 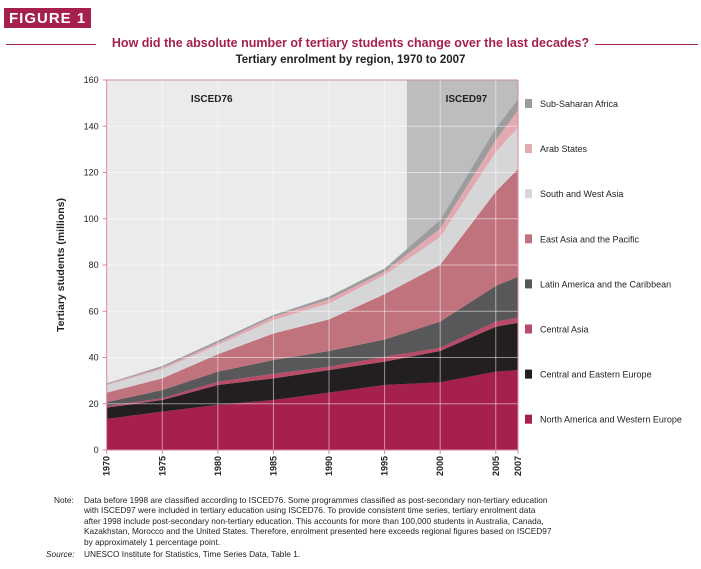 I want to click on area-central-and-eastern-europe, so click(x=312, y=371).